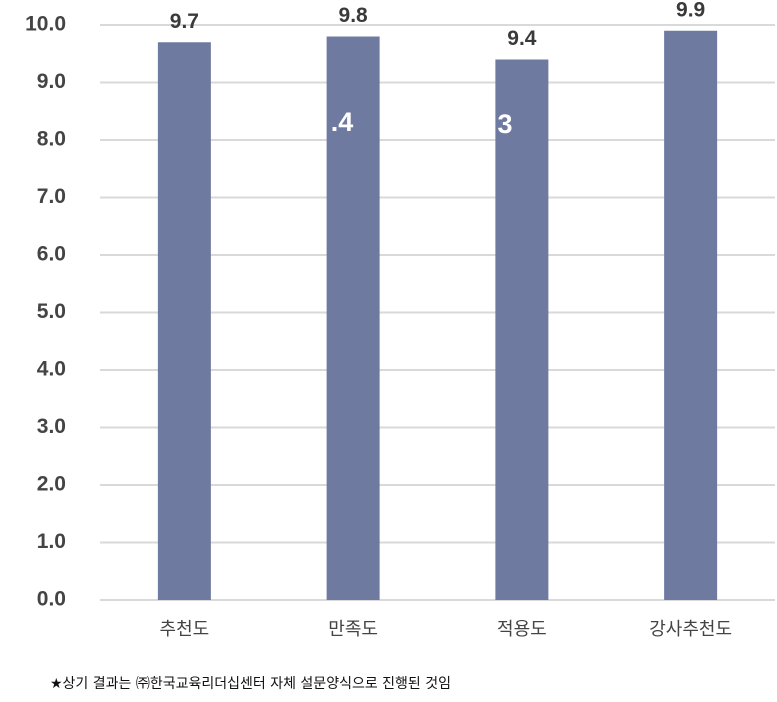  I want to click on value-label: 9.4, so click(522, 38).